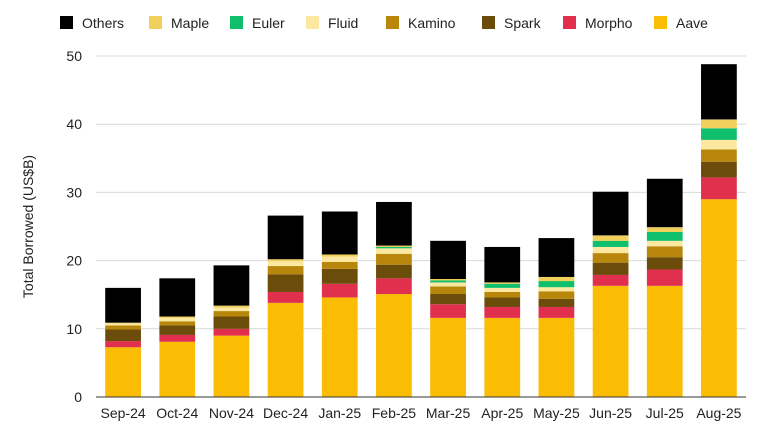 This screenshot has height=429, width=768. What do you see at coordinates (123, 413) in the screenshot?
I see `x-tick-label: Sep-24` at bounding box center [123, 413].